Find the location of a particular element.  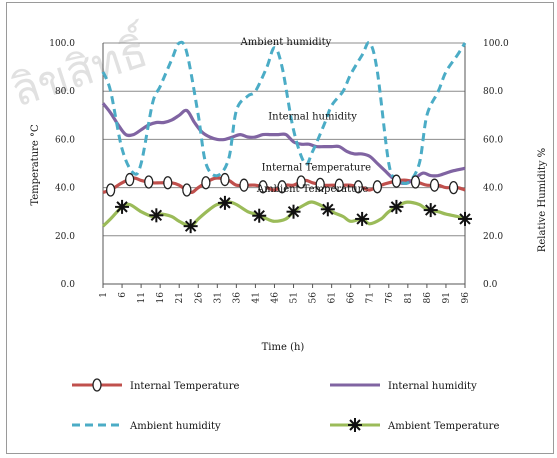

legend-label-2: Ambient humidity is located at coordinates (175, 426).